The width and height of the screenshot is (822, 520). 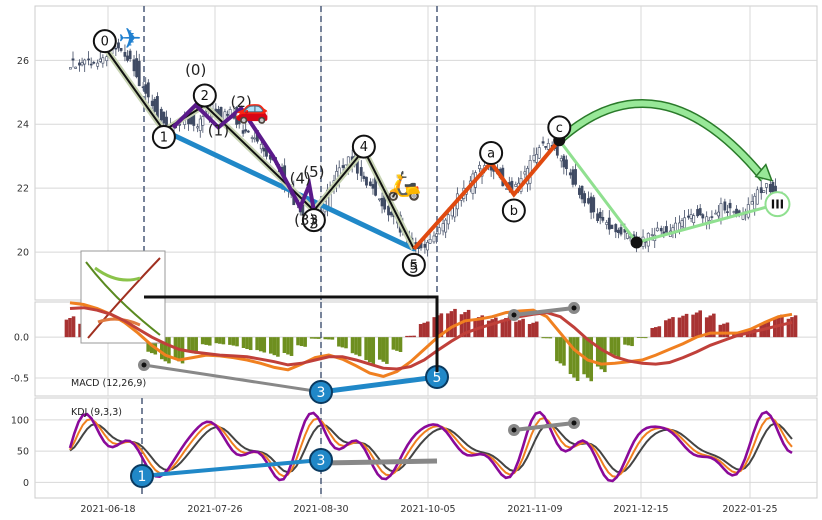 I want to click on macd-wave-marker, so click(x=321, y=392).